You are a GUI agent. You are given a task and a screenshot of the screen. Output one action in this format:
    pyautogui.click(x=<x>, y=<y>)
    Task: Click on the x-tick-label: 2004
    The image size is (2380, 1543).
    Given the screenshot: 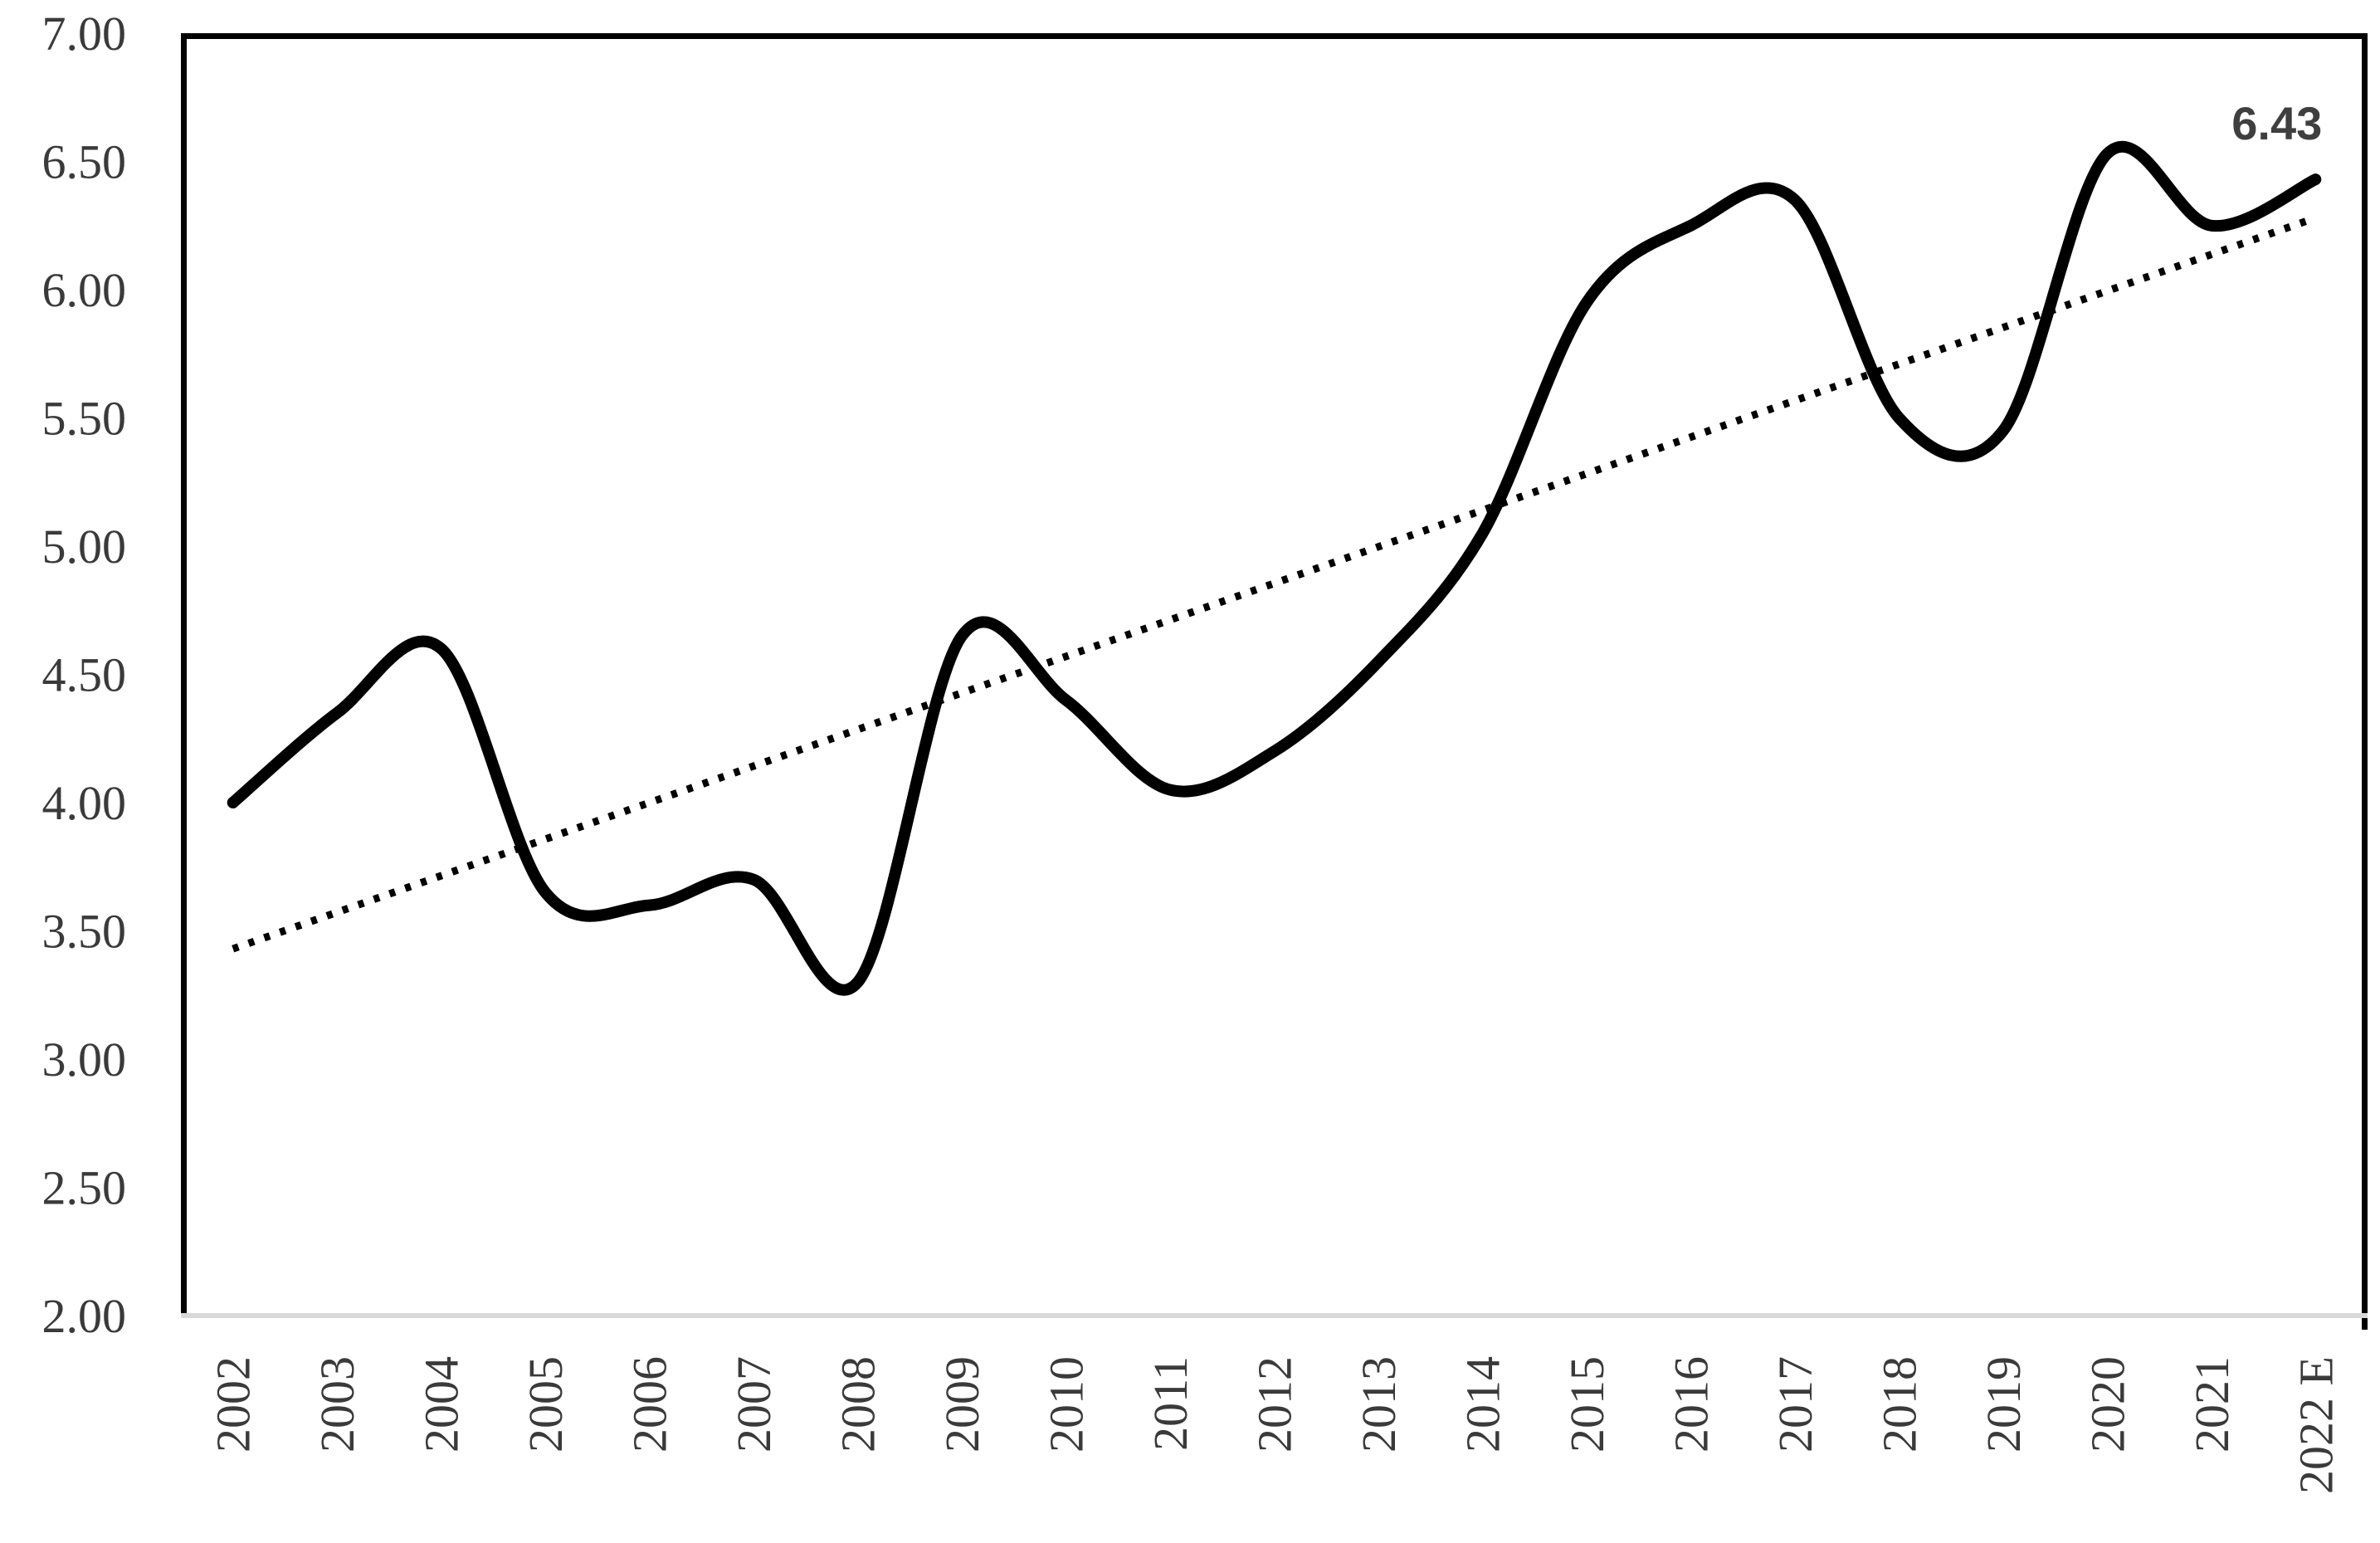 What is the action you would take?
    pyautogui.click(x=442, y=1404)
    